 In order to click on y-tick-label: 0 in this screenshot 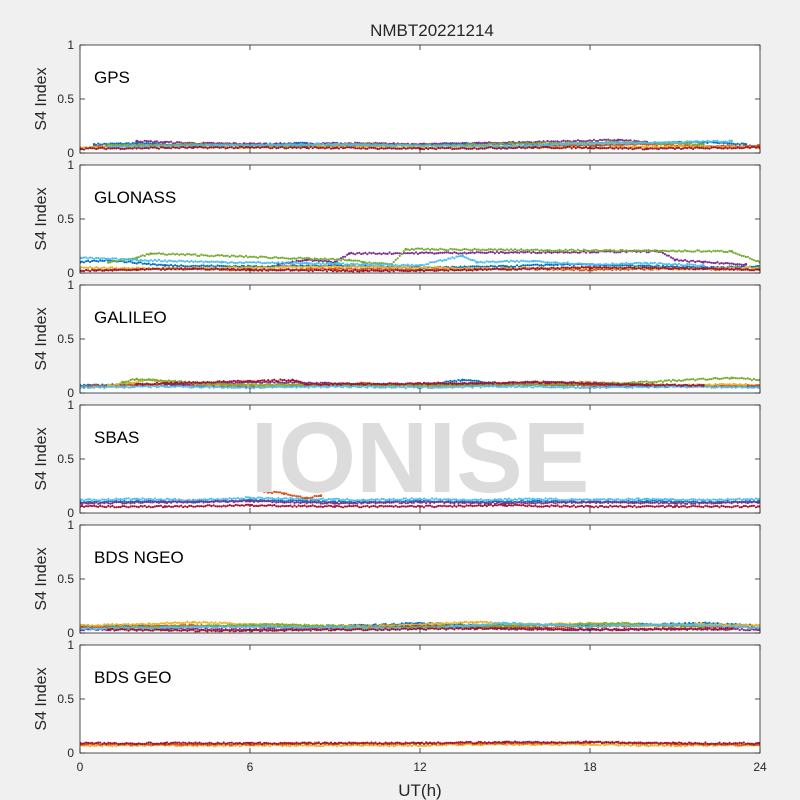, I will do `click(70, 273)`.